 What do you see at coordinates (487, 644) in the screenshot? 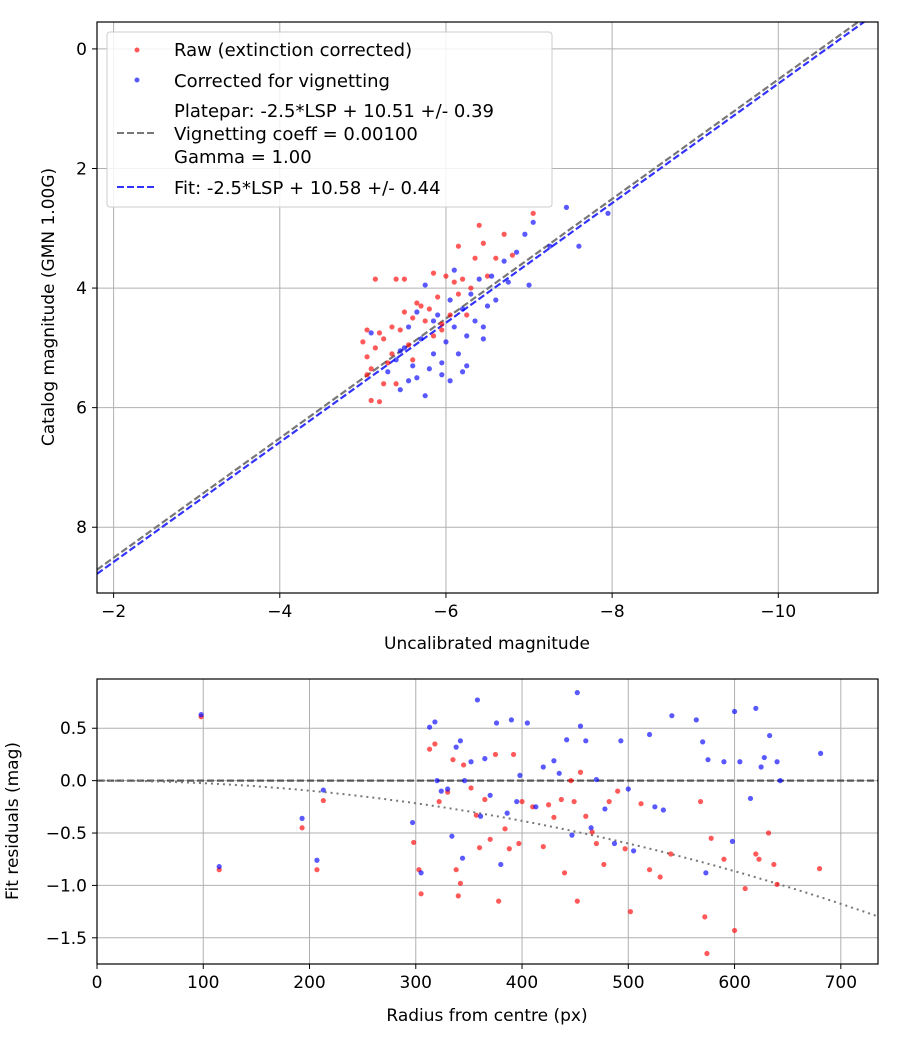
I see `top-x-axis-label: Uncalibrated magnitude` at bounding box center [487, 644].